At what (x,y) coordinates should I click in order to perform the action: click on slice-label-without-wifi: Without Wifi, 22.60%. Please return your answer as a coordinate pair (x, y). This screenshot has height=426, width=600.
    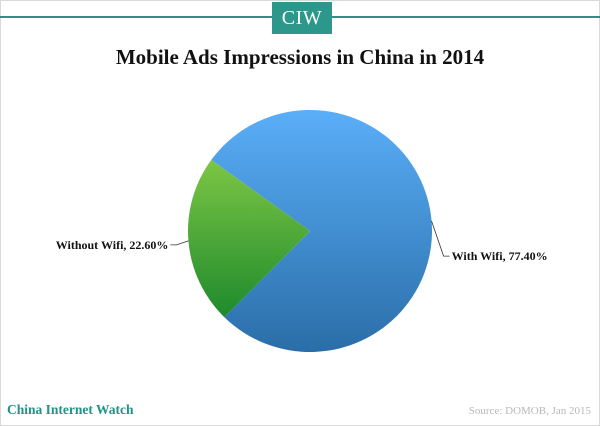
    Looking at the image, I should click on (112, 245).